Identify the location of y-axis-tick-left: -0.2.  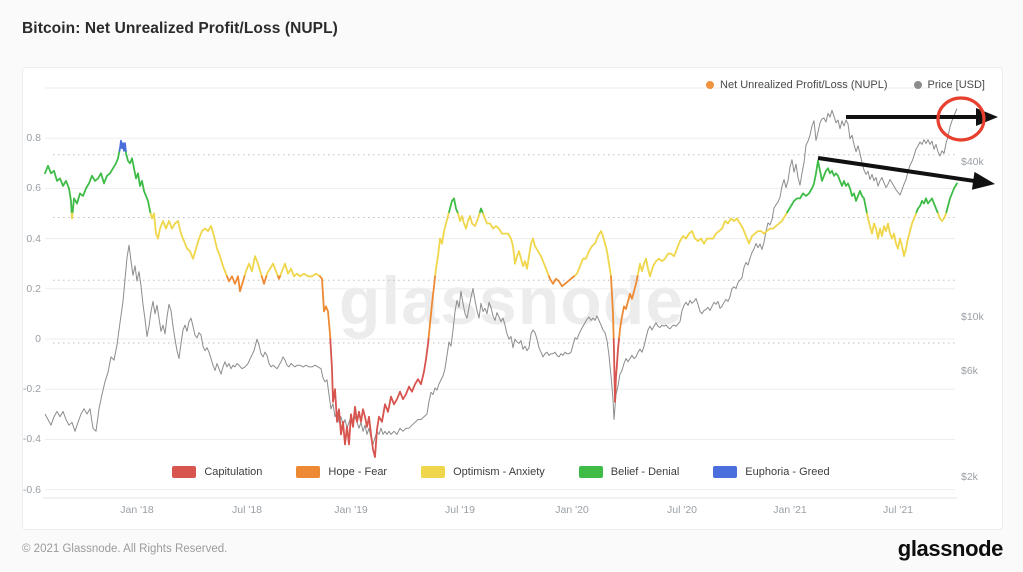
(31, 389).